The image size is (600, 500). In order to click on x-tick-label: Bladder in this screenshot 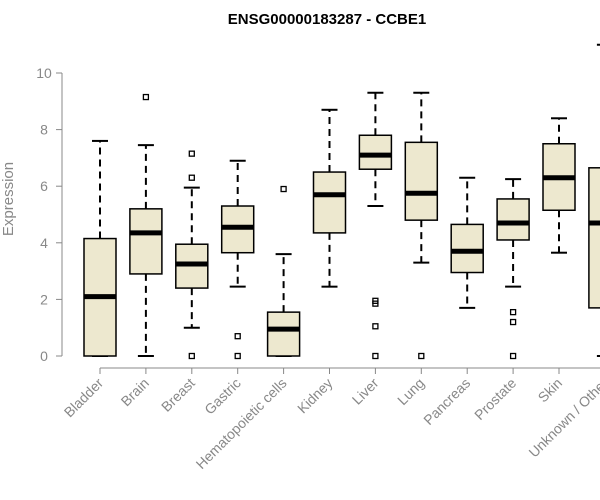, I will do `click(84, 398)`.